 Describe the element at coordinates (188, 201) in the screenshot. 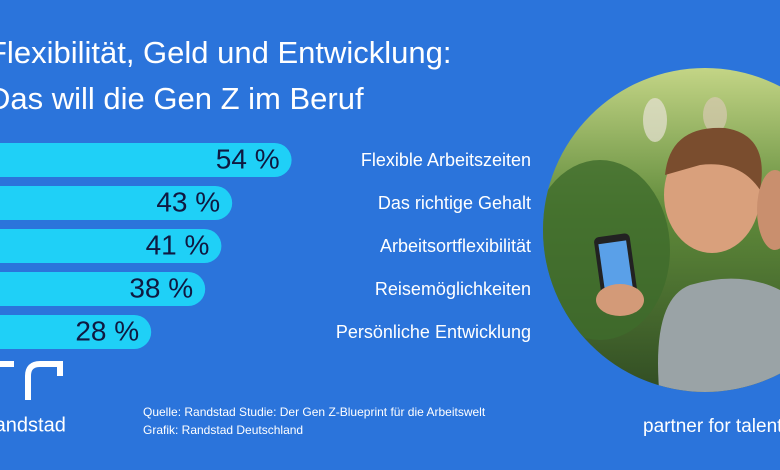

I see `value-label: 43 %` at that location.